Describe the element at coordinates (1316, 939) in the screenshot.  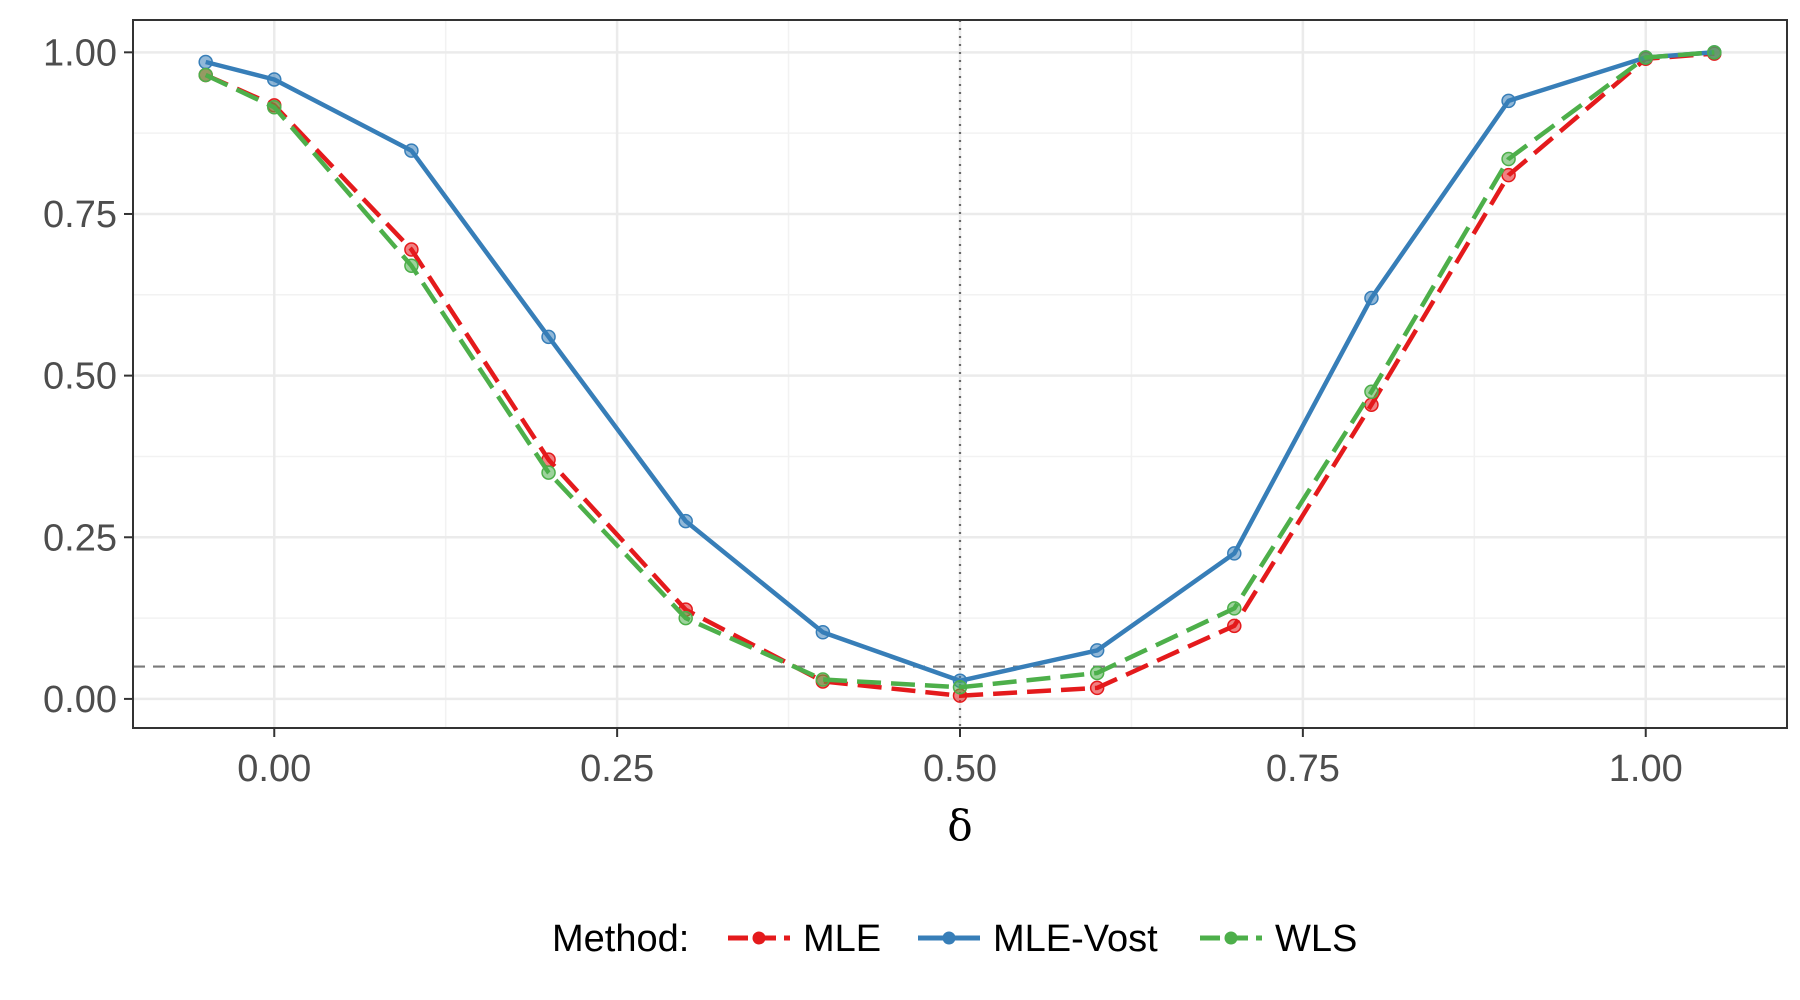
I see `legend-label-wls: WLS` at that location.